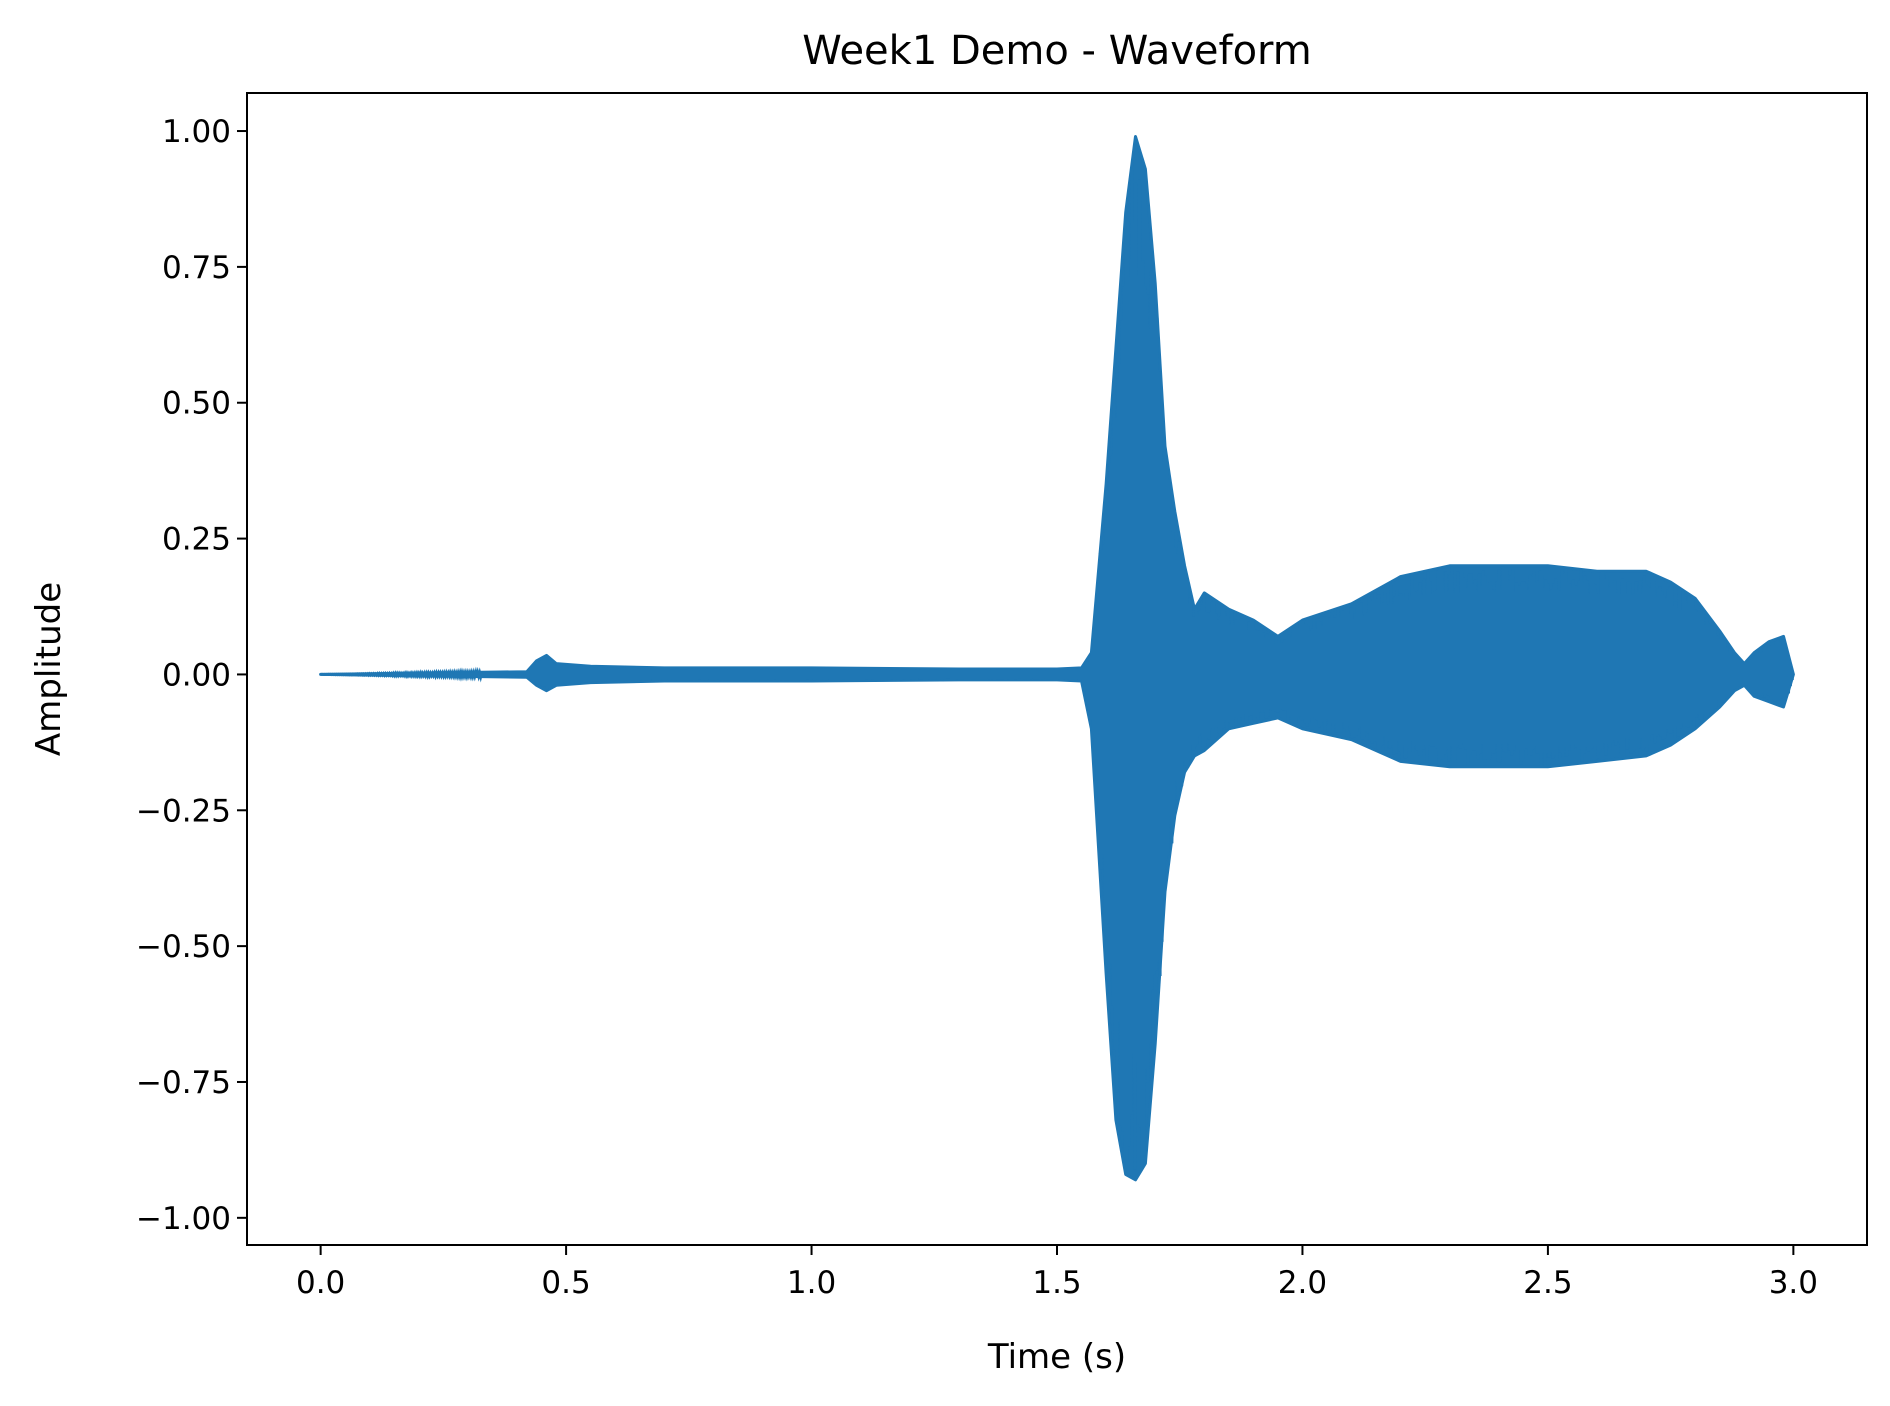  Describe the element at coordinates (196, 540) in the screenshot. I see `y-tick-label: 0.25` at that location.